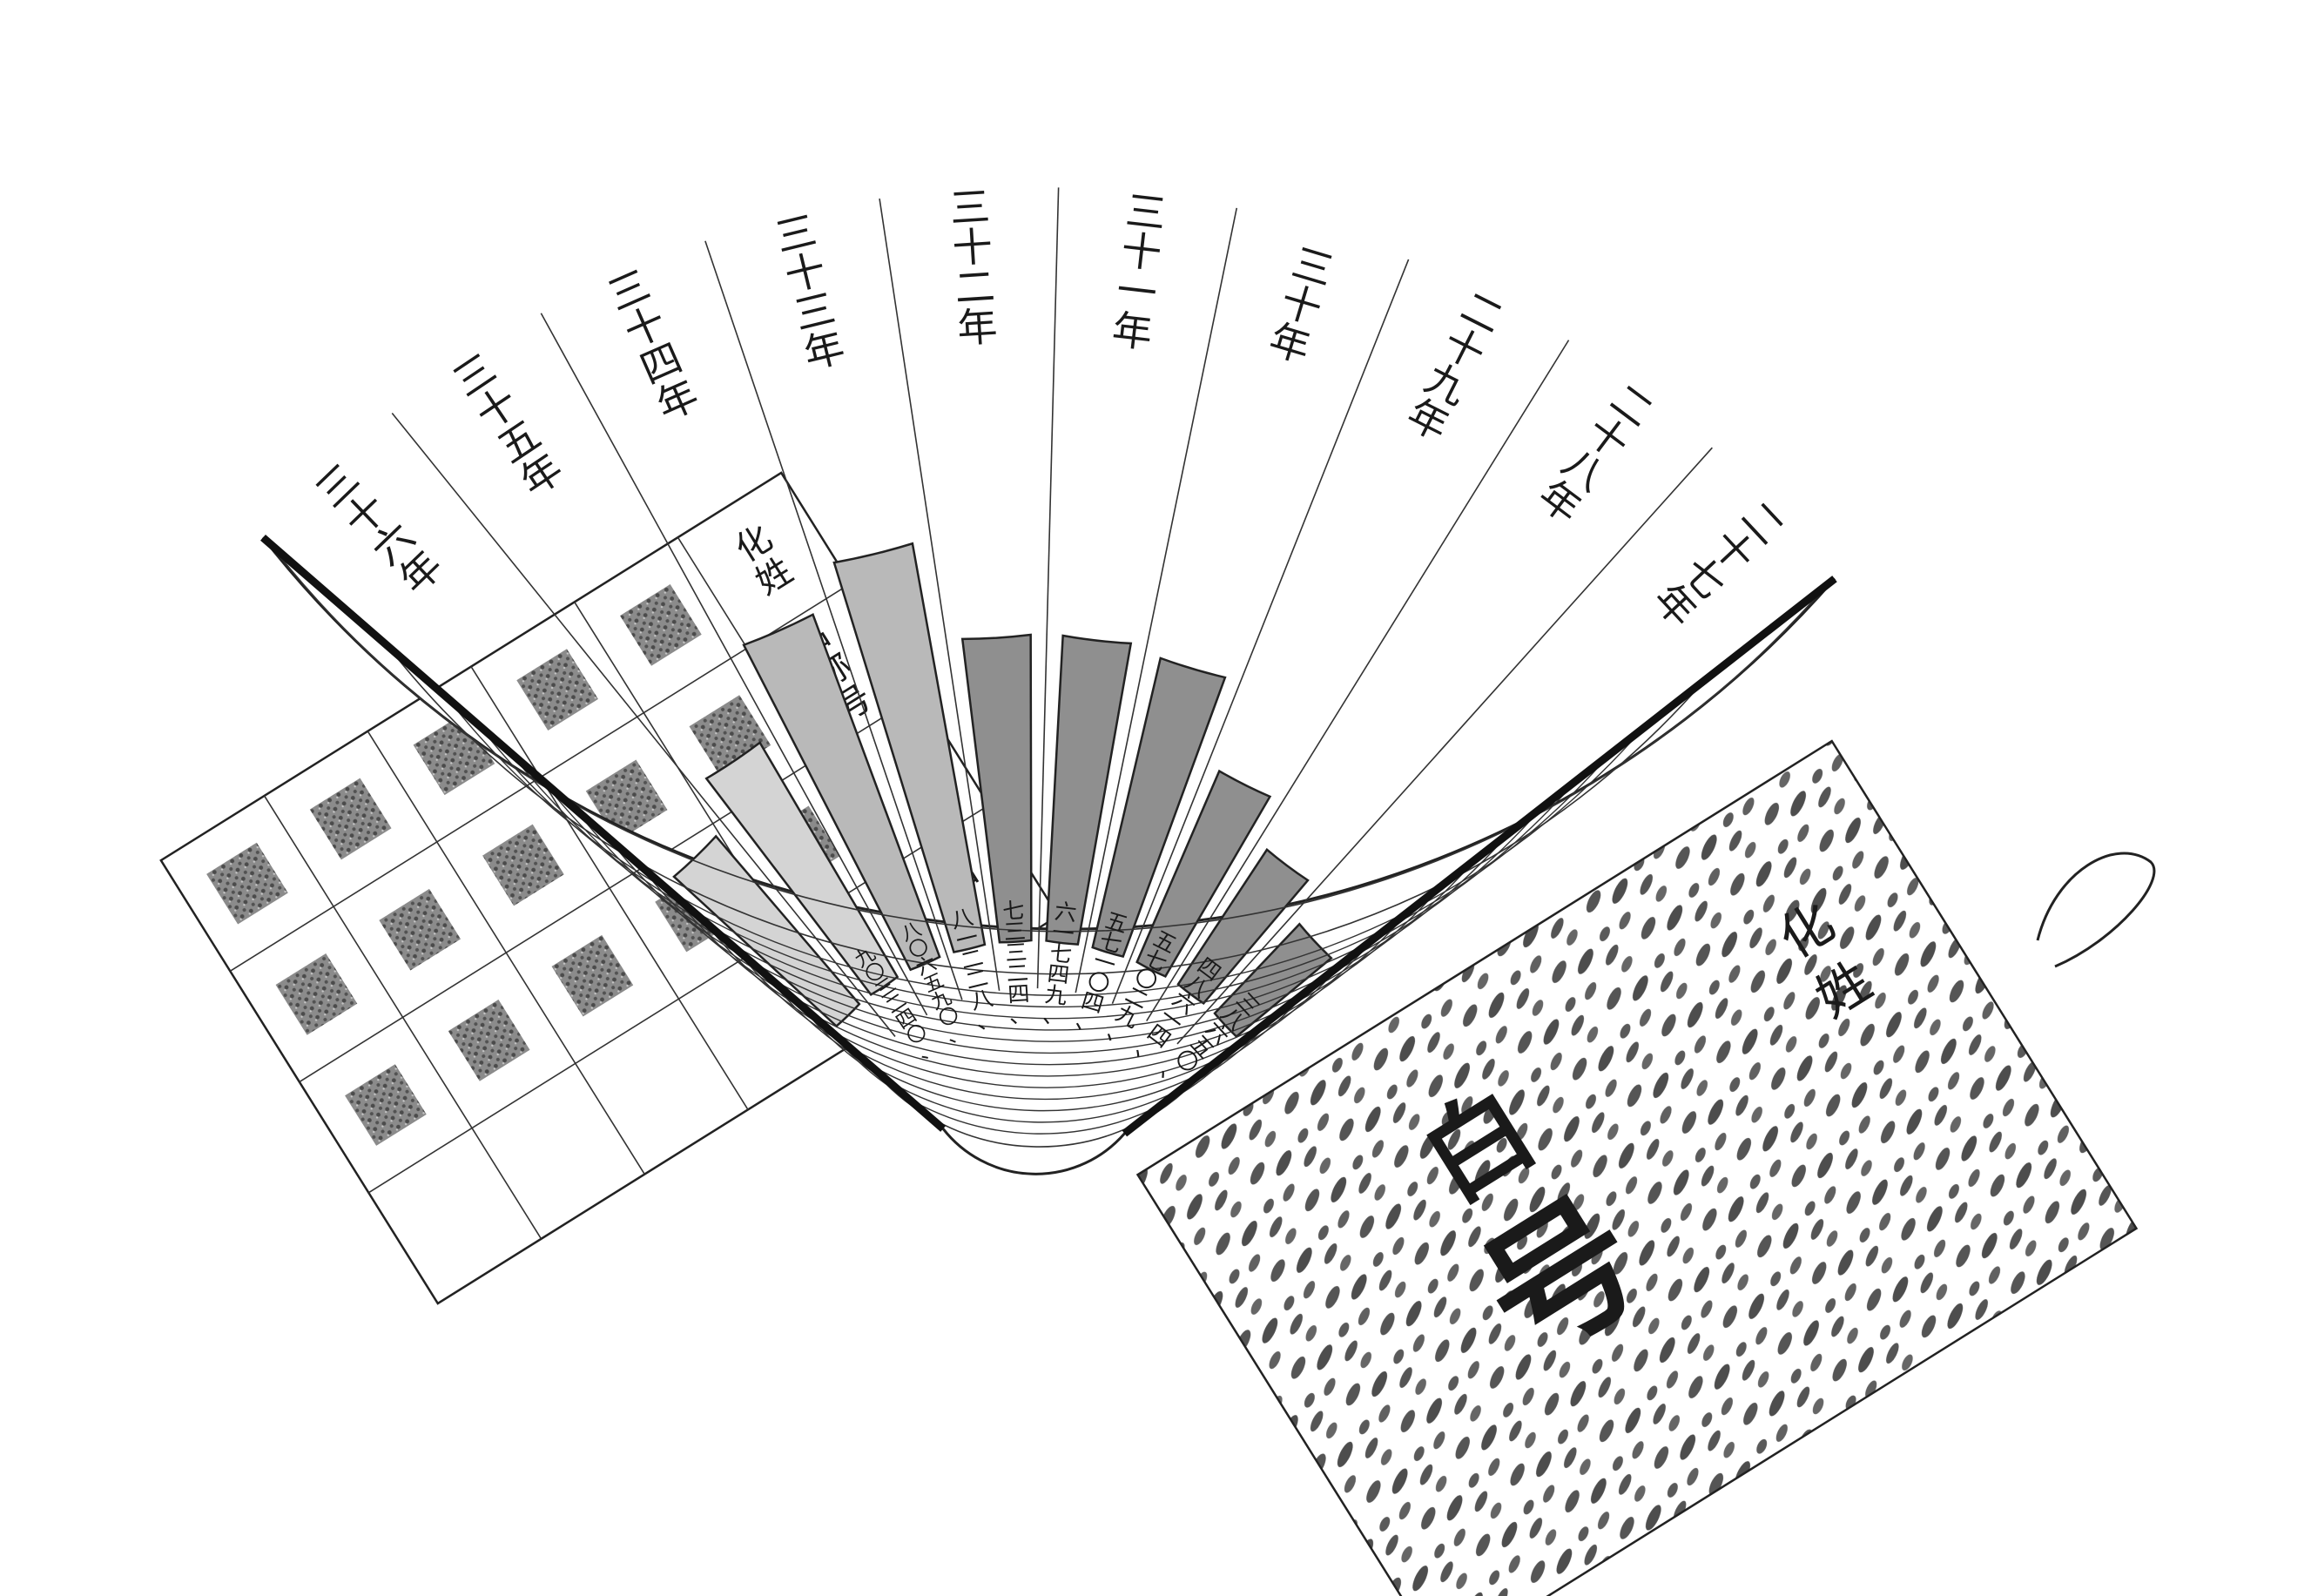 This screenshot has height=1596, width=2311. What do you see at coordinates (1137, 291) in the screenshot?
I see `category-label-char: 一` at bounding box center [1137, 291].